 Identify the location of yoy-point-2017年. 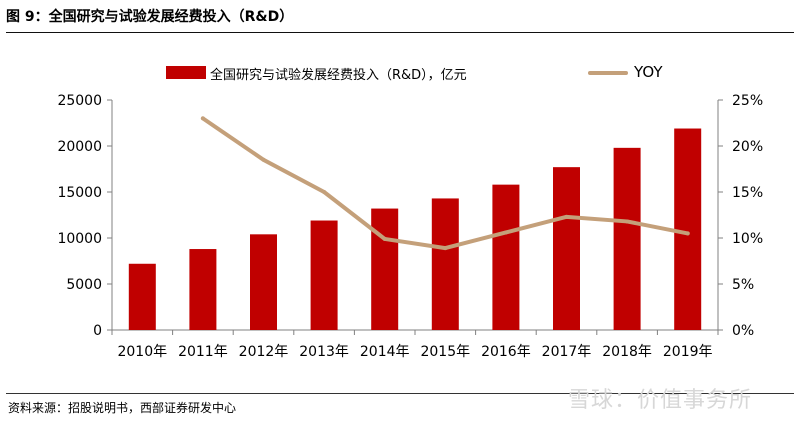
(566, 216).